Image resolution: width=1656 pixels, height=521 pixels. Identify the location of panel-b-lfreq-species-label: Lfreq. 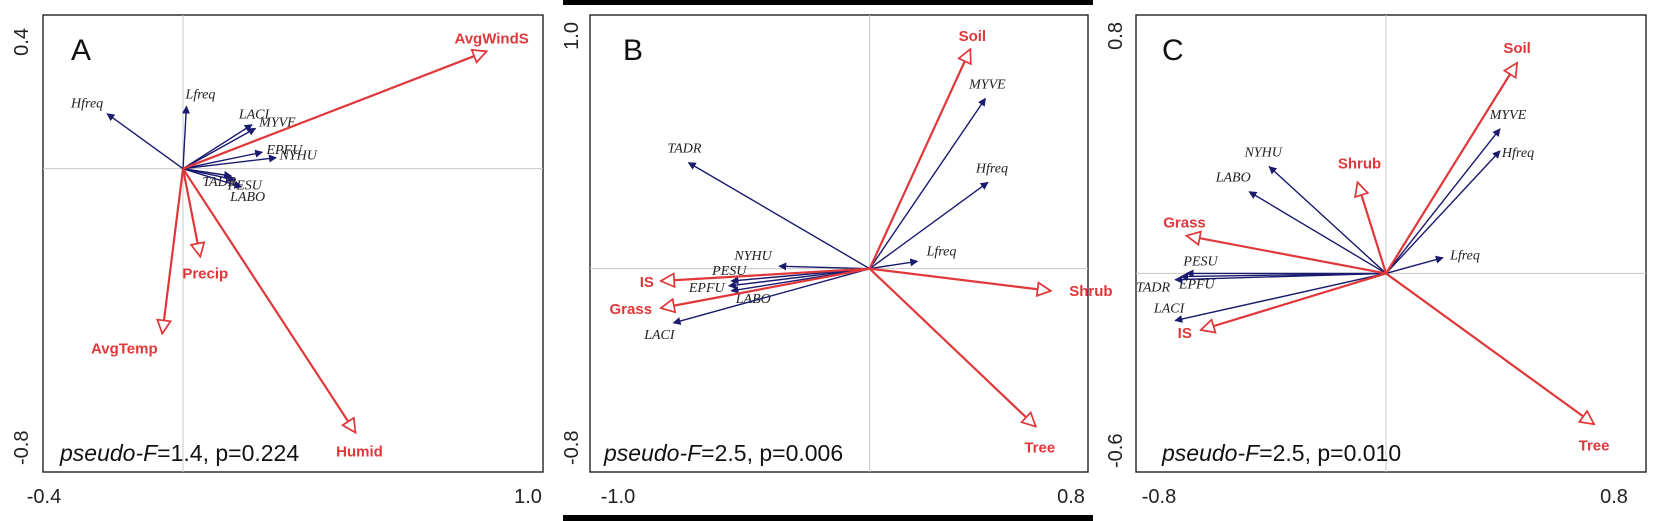
(941, 251).